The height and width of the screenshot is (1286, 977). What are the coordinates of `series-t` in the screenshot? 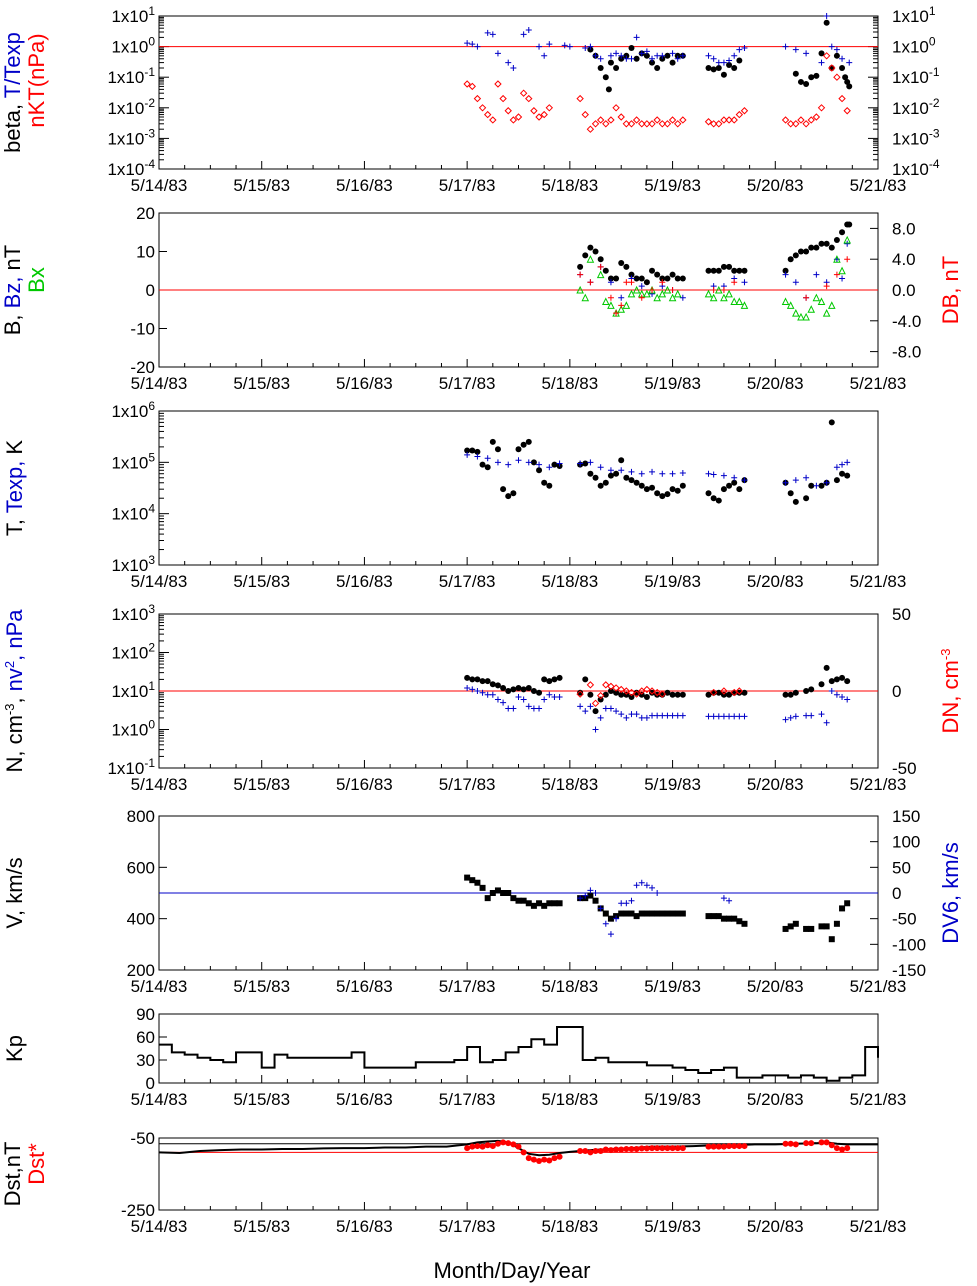 It's located at (657, 462).